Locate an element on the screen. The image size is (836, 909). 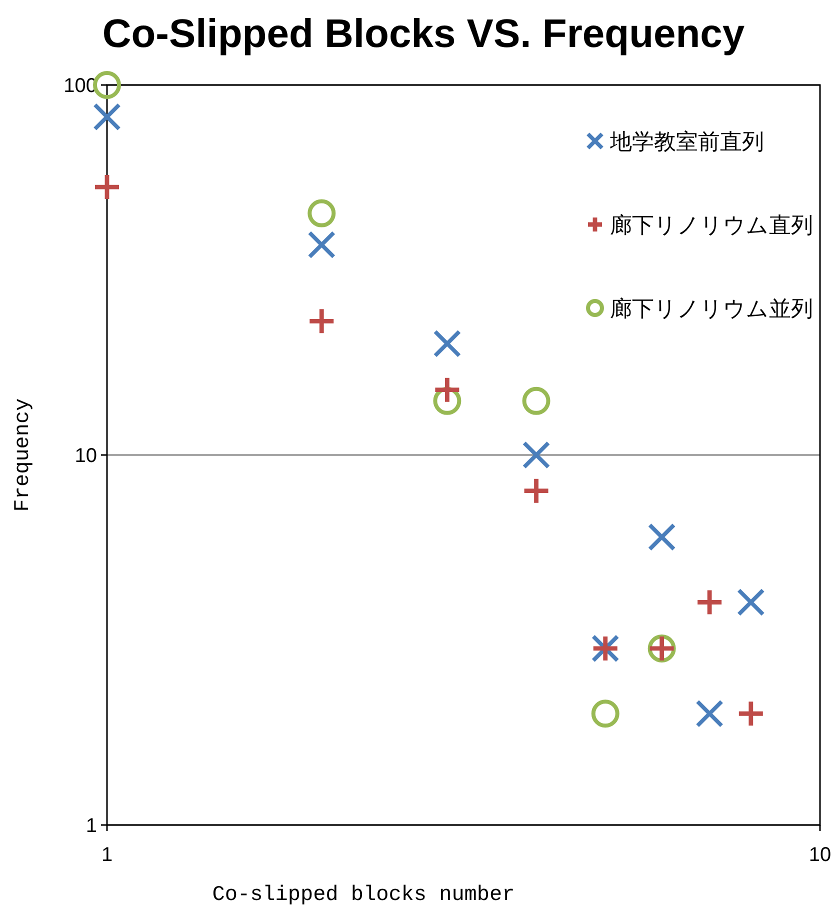
chart-title: Co-Slipped Blocks VS. Frequency is located at coordinates (424, 34).